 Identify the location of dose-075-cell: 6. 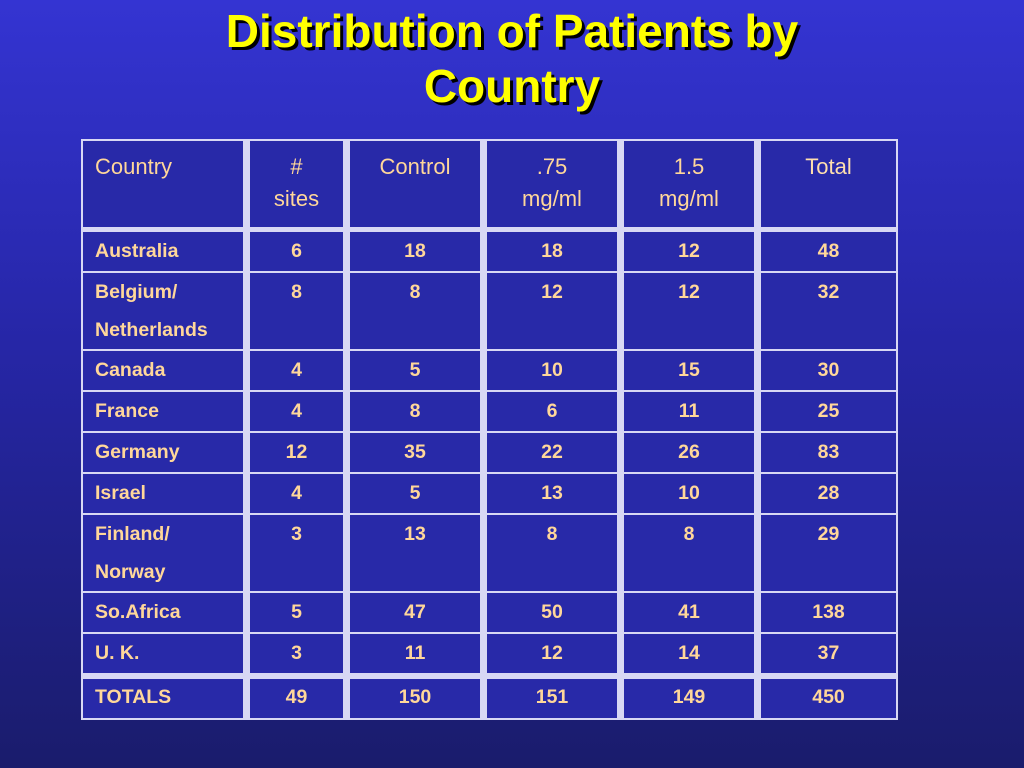
(555, 412).